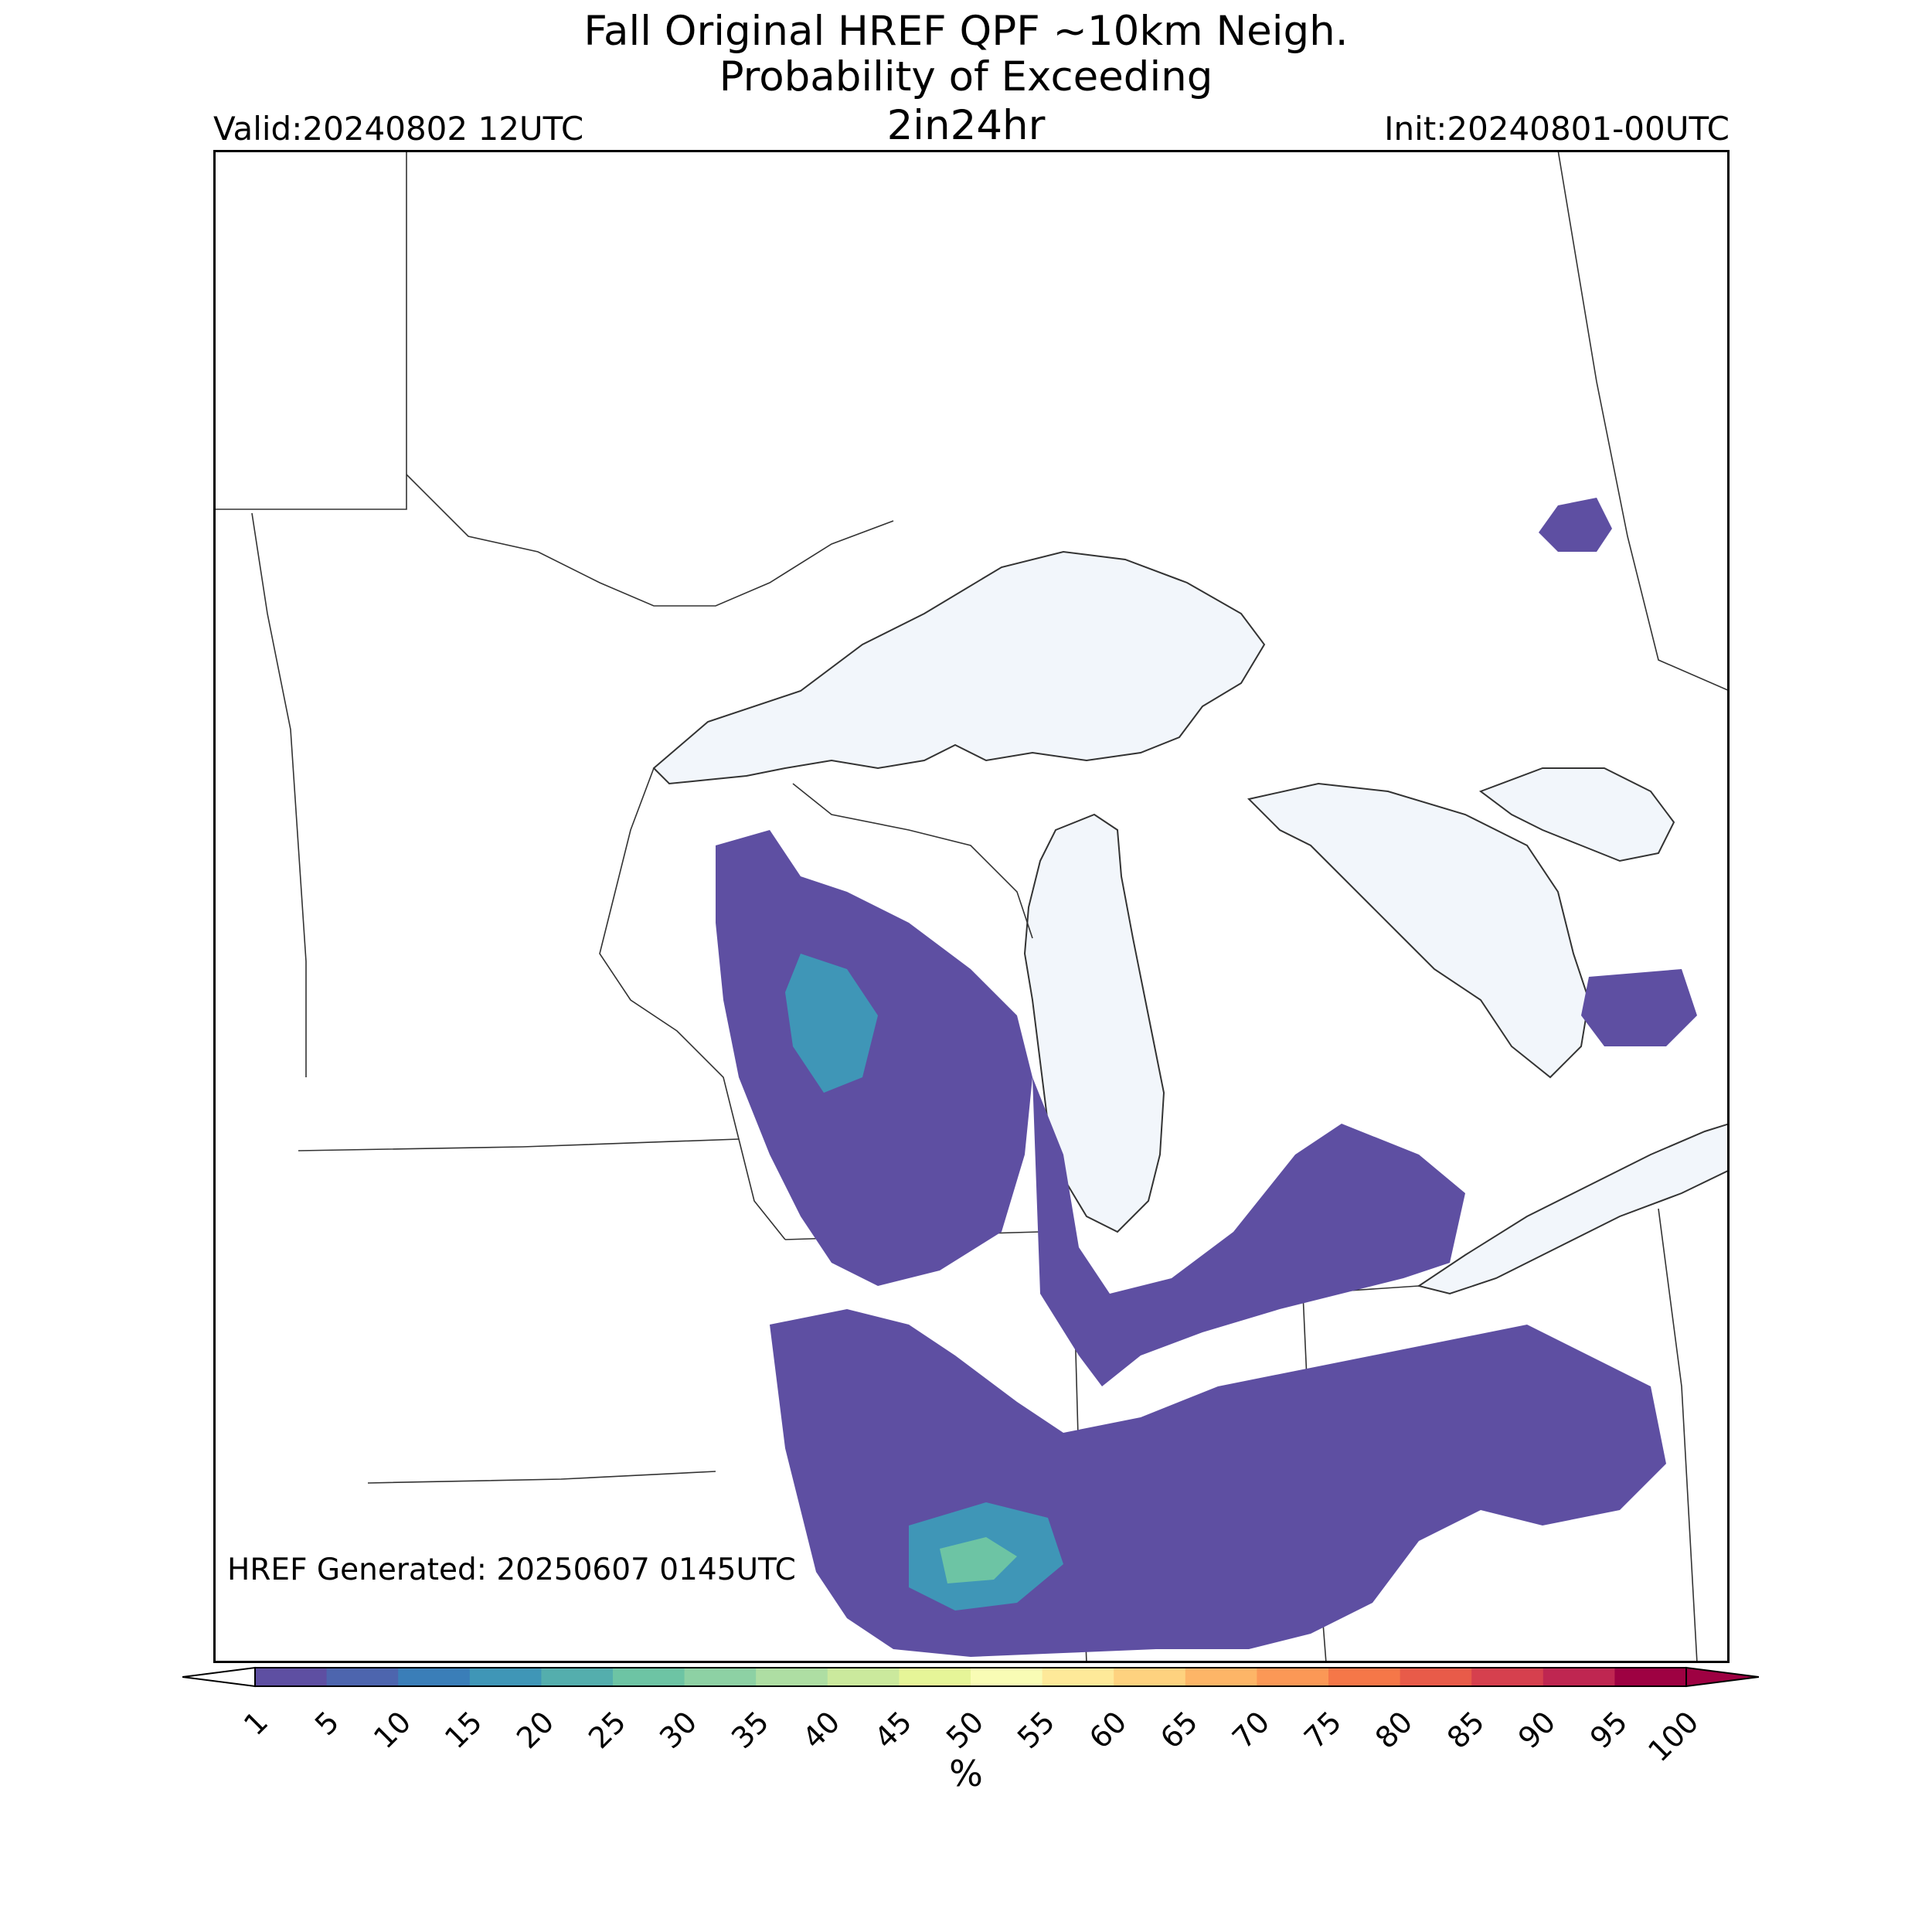  Describe the element at coordinates (832, 1024) in the screenshot. I see `precip-core-wisconsin` at that location.